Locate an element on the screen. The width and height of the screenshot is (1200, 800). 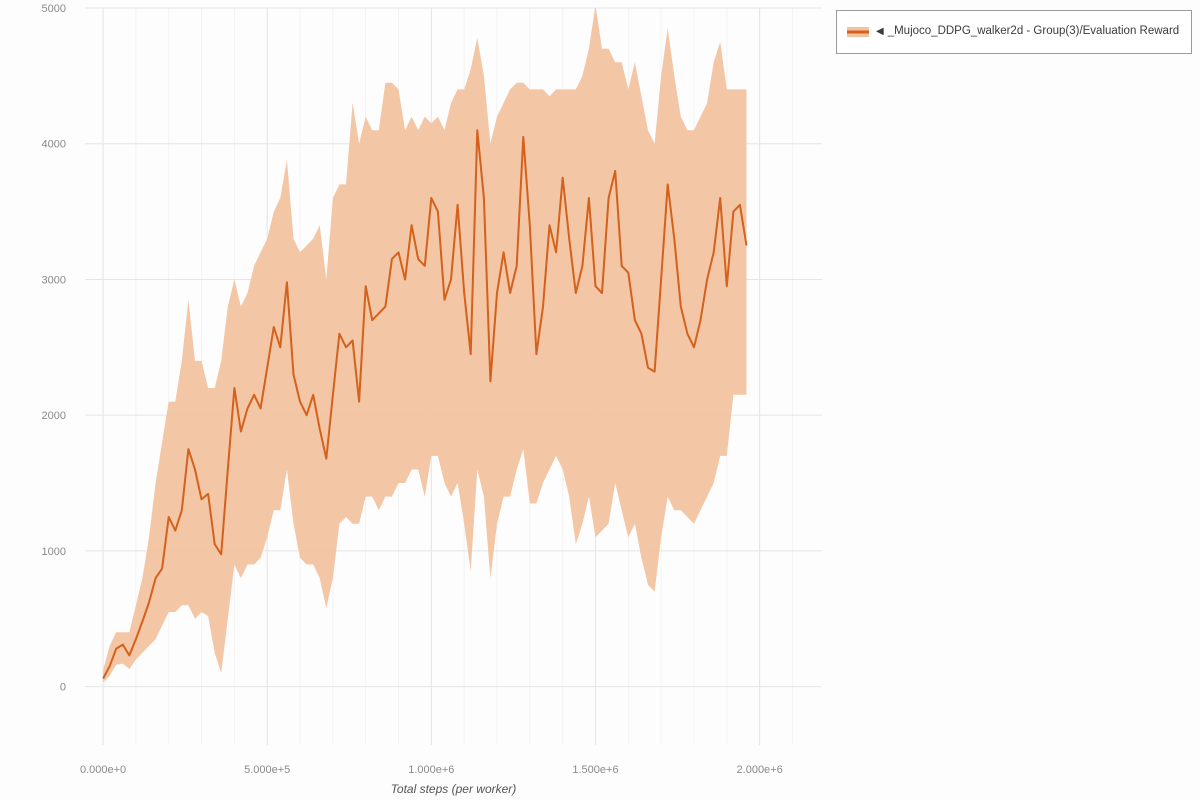
x-tick-label: 1.000e+6 is located at coordinates (431, 770).